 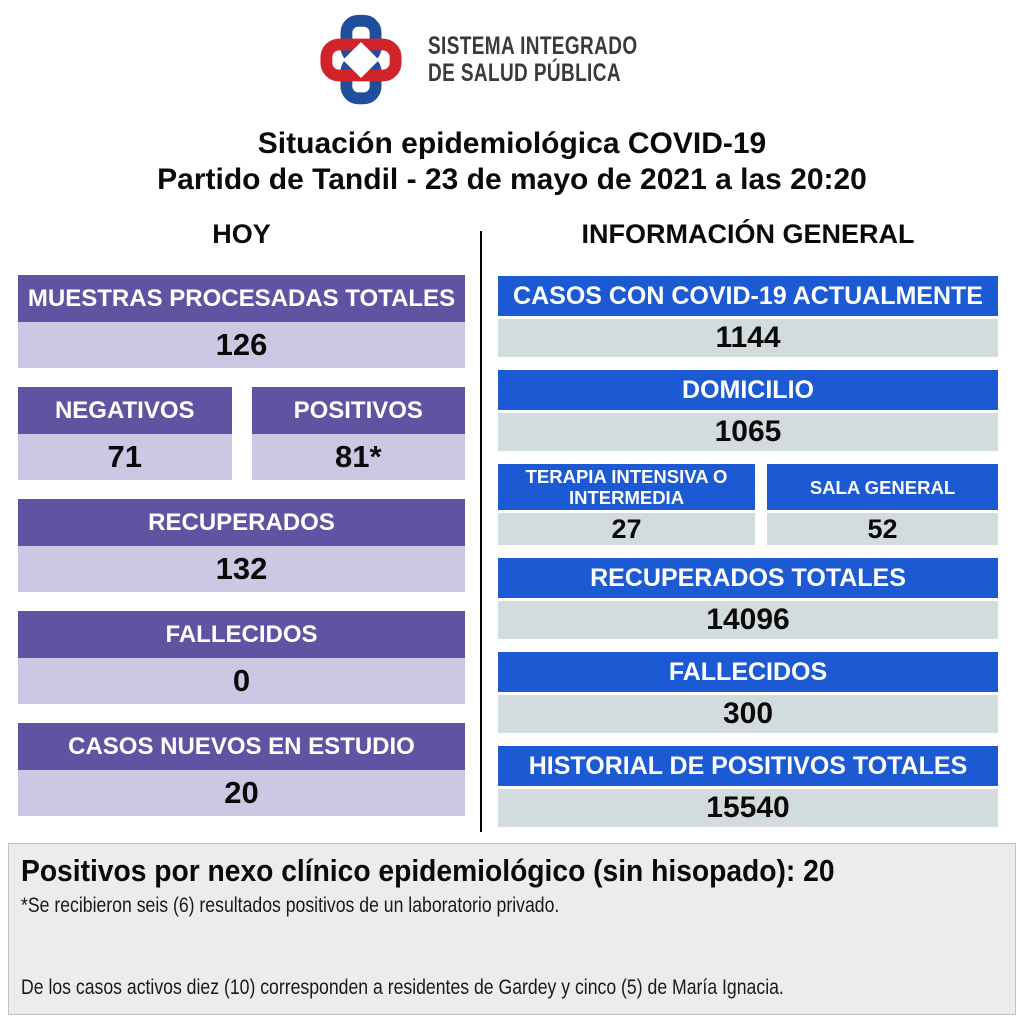 I want to click on logo-title: SISTEMA INTEGRADO DE SALUD PÚBLICA, so click(x=532, y=60).